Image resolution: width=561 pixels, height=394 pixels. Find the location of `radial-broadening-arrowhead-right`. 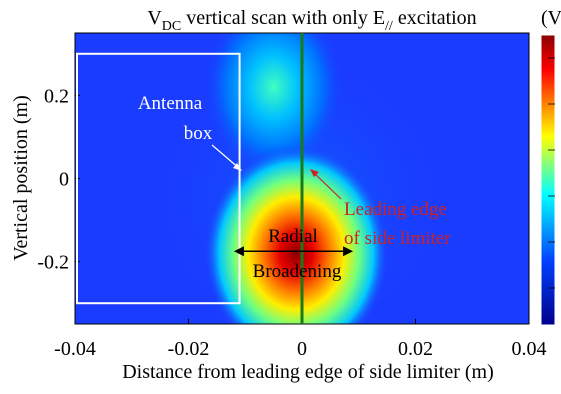

radial-broadening-arrowhead-right is located at coordinates (348, 251).